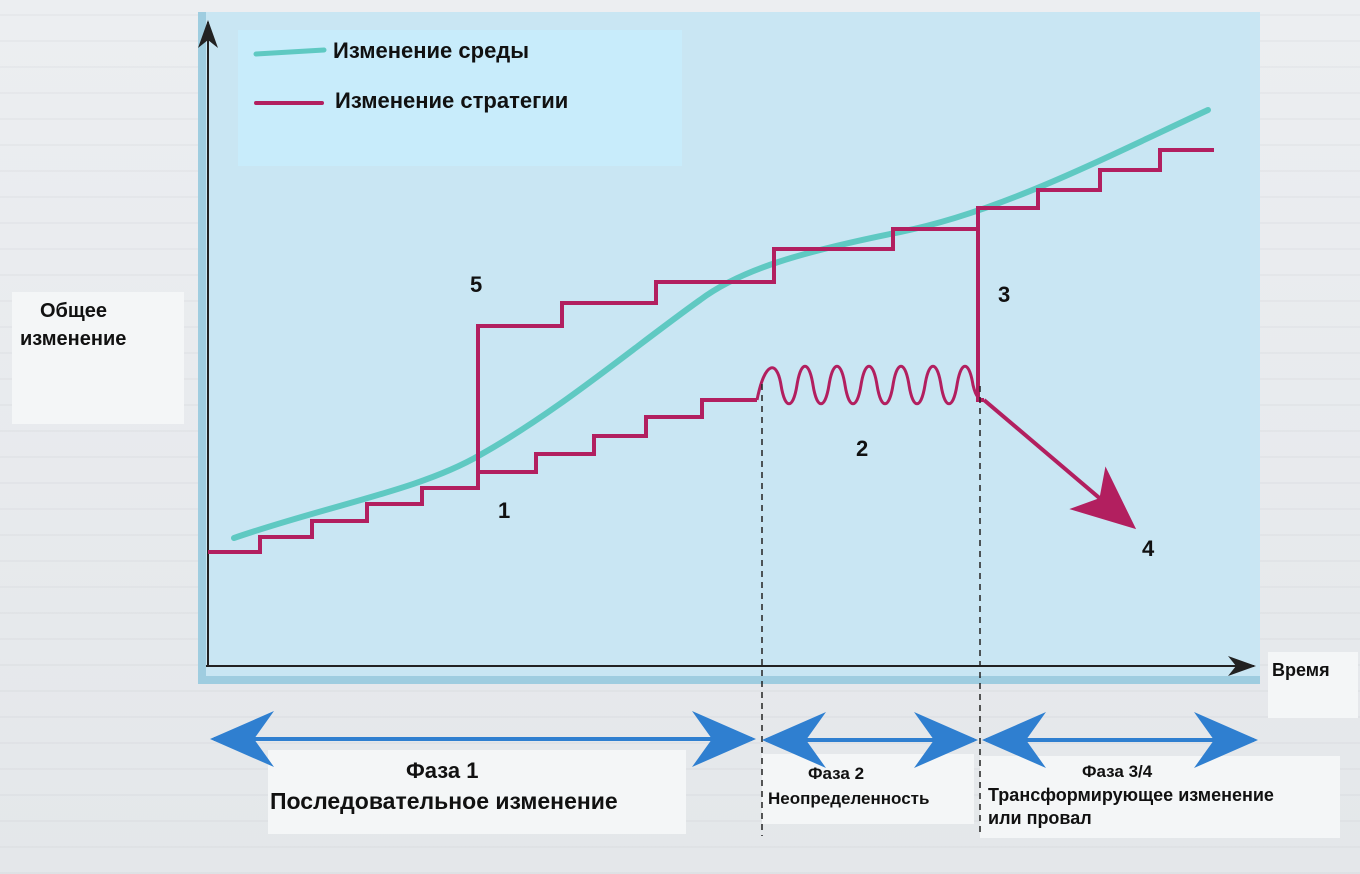 The width and height of the screenshot is (1360, 874). I want to click on phase34-title: Фаза 3/4, so click(1117, 771).